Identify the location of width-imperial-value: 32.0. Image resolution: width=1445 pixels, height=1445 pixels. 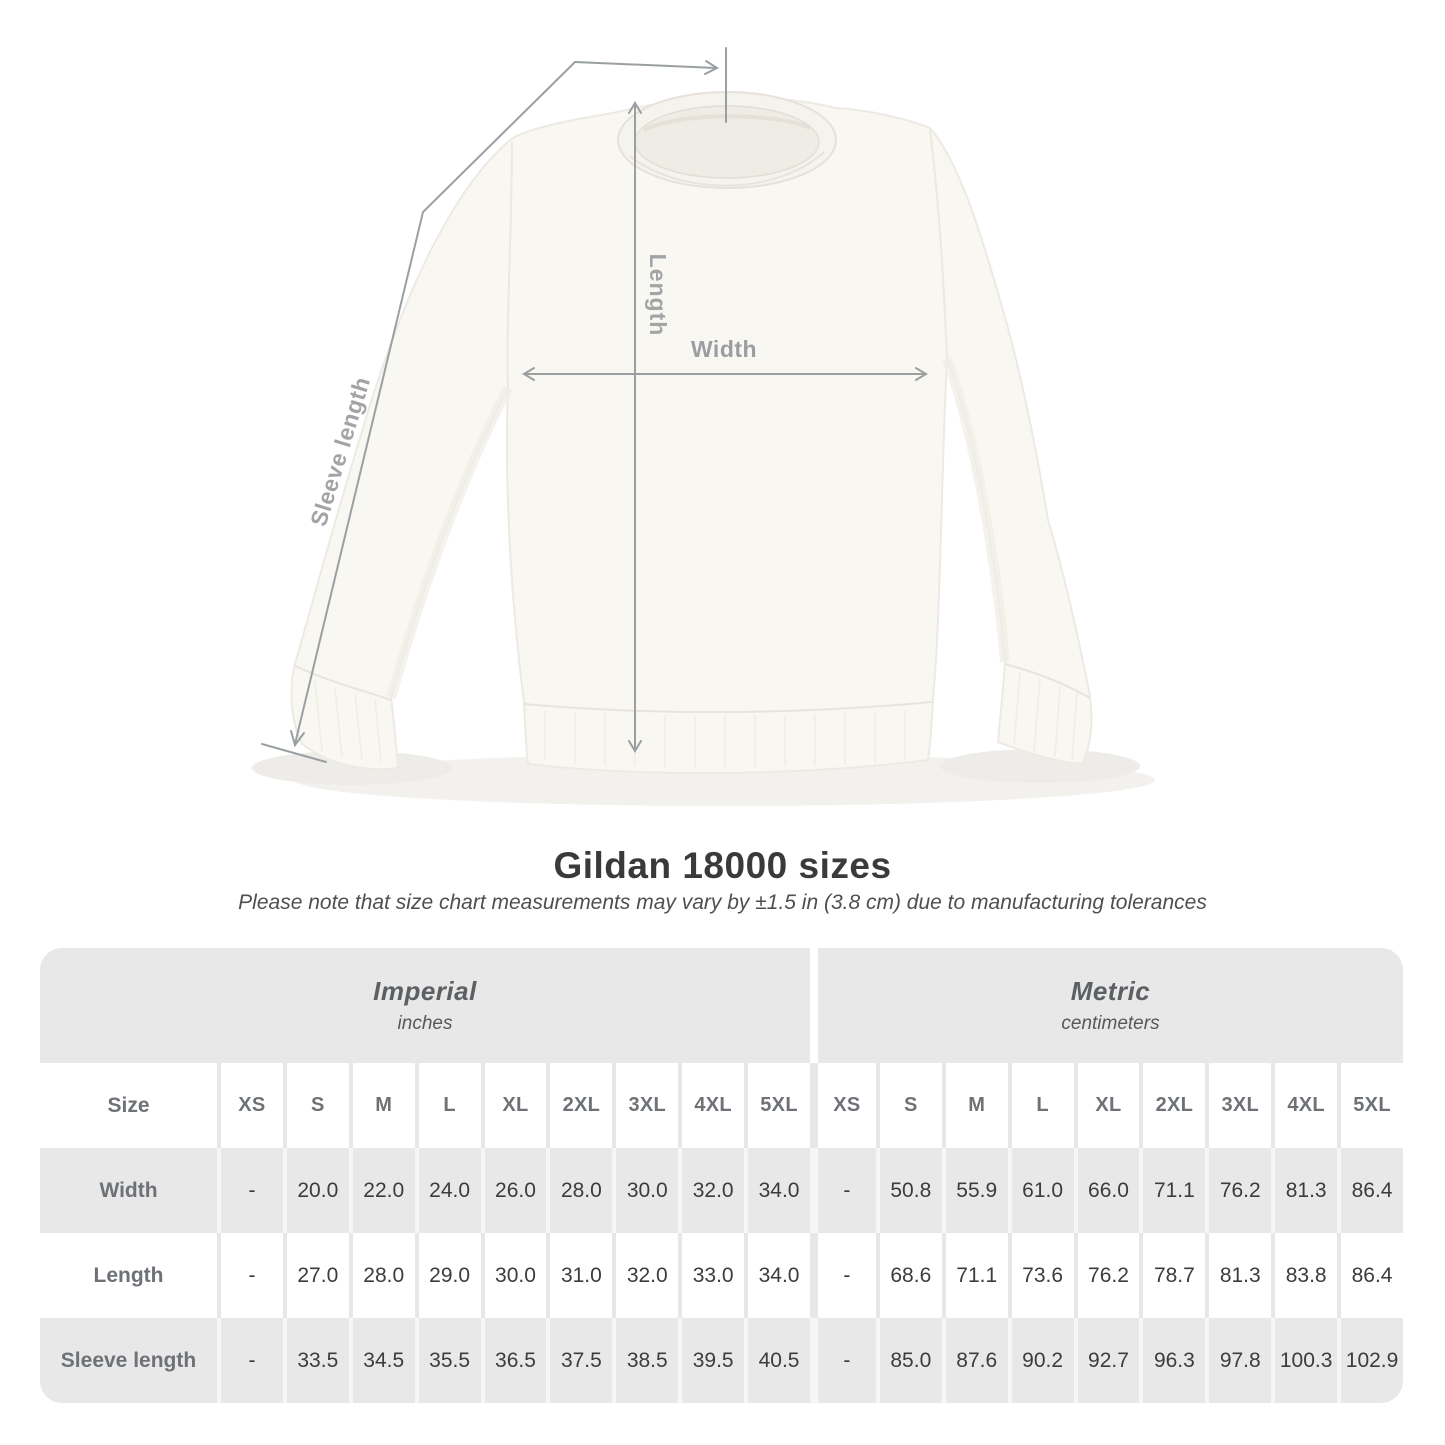
(711, 1190).